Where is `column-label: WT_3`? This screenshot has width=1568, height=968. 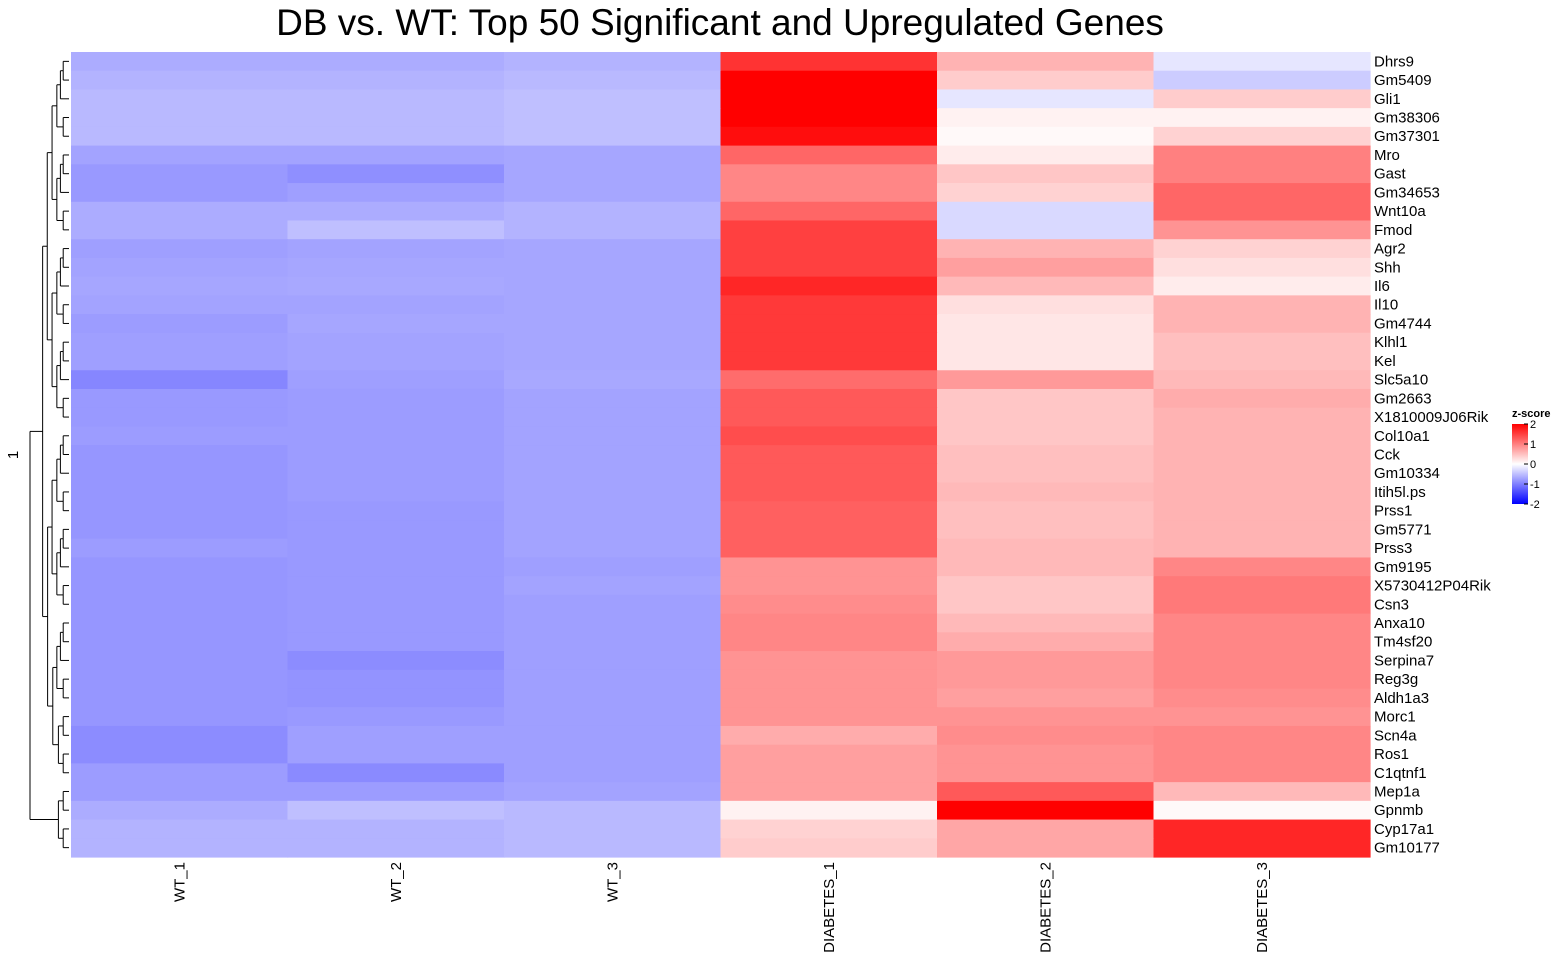 column-label: WT_3 is located at coordinates (612, 882).